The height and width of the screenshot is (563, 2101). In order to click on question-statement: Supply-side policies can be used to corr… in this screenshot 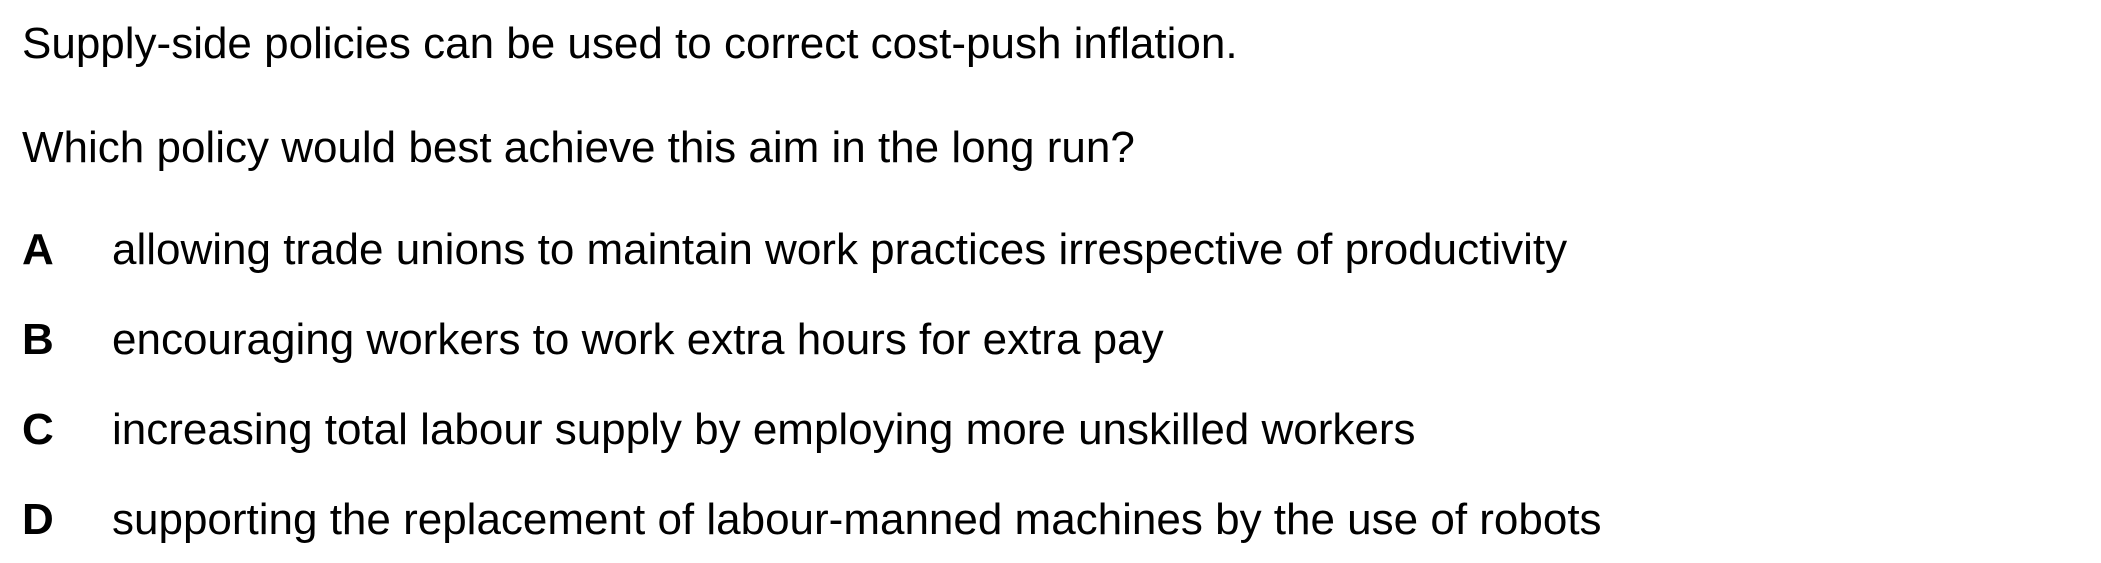, I will do `click(630, 43)`.